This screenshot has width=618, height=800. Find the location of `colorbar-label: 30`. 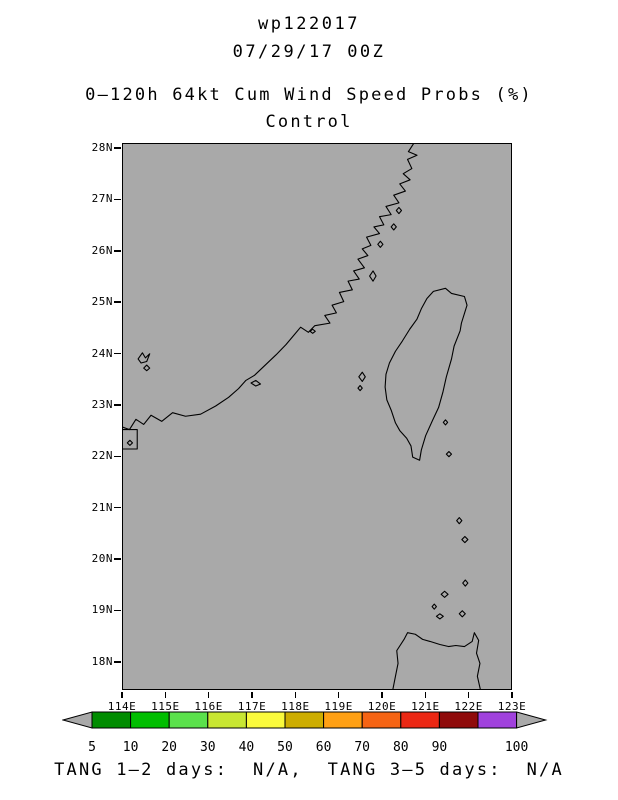

colorbar-label: 30 is located at coordinates (208, 747).